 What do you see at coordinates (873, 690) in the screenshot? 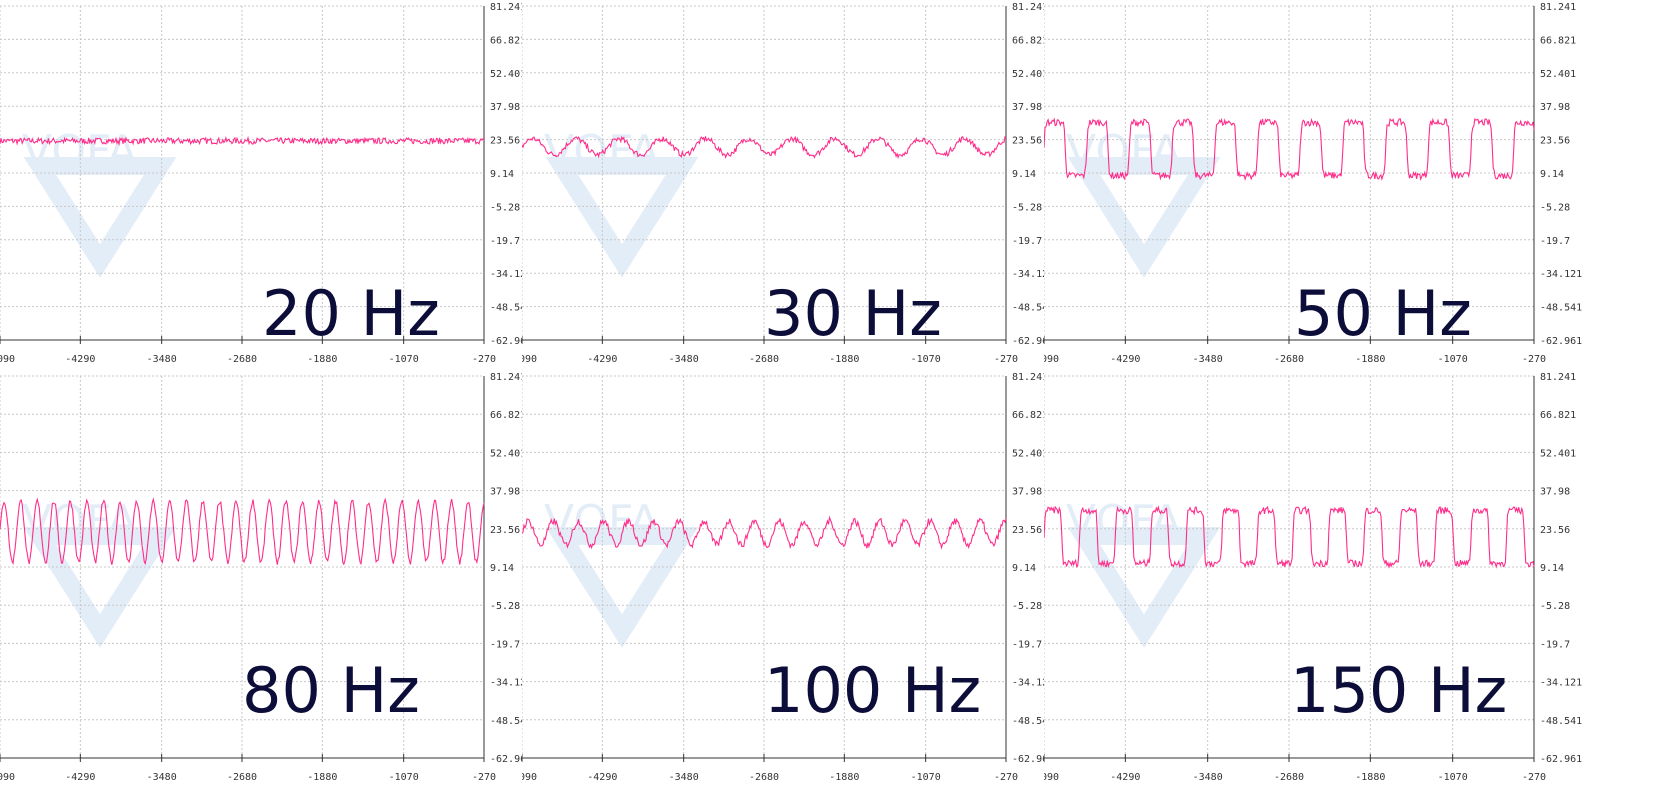
I see `frequency-label: 100 Hz` at bounding box center [873, 690].